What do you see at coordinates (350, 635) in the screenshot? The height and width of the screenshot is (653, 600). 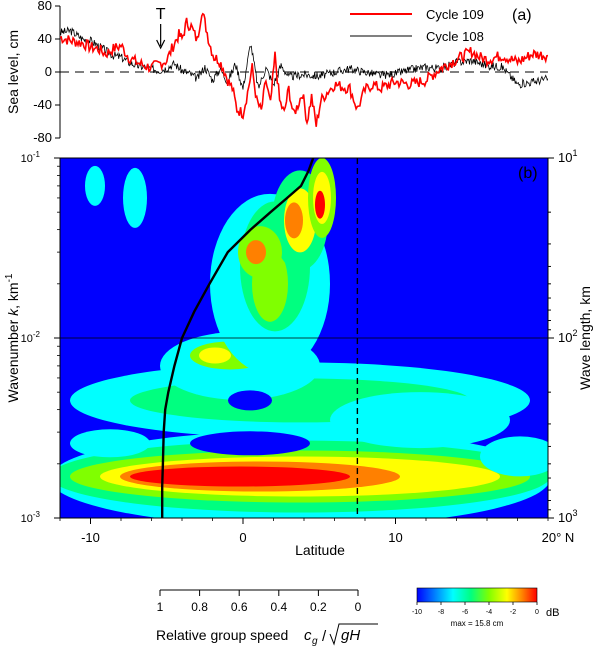 I see `formula-gh: gH` at bounding box center [350, 635].